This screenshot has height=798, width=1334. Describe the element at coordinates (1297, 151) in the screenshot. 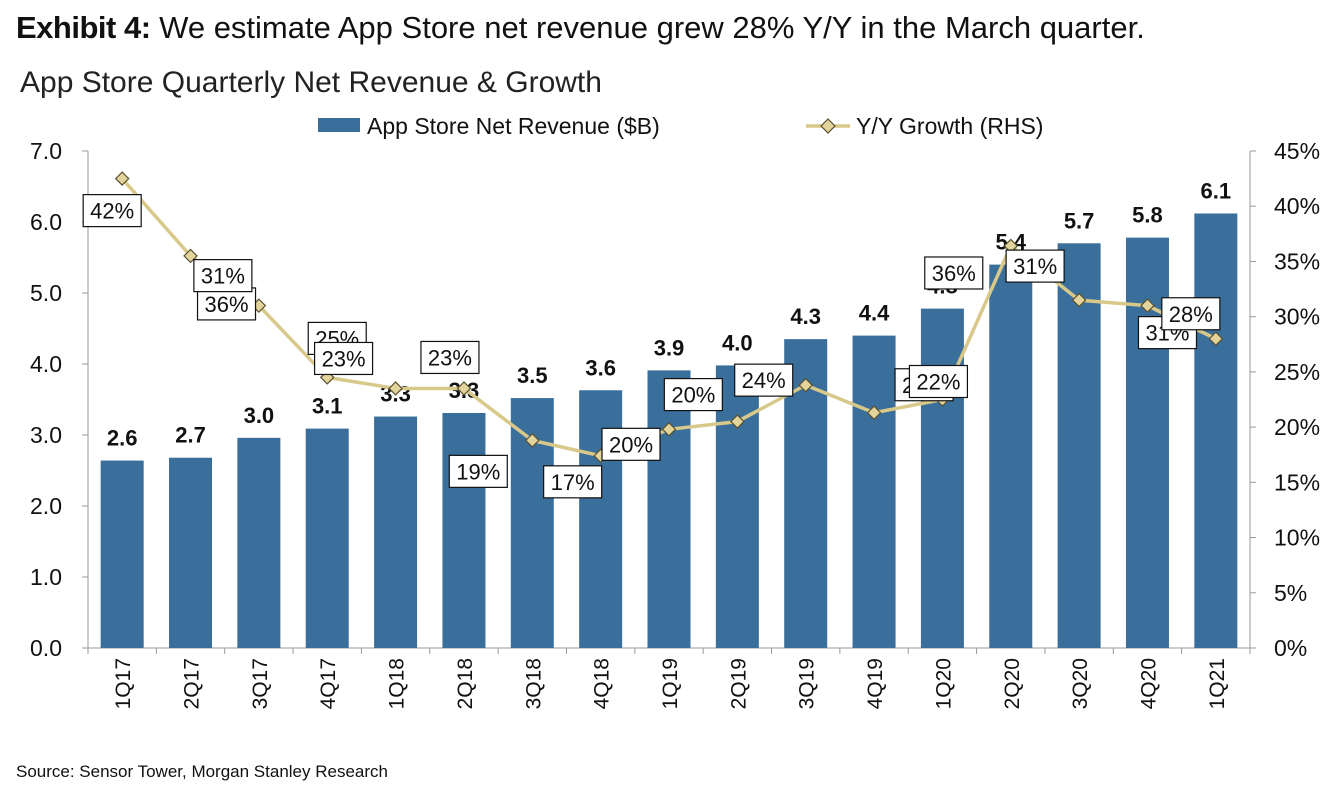

I see `right-tick-label: 45%` at that location.